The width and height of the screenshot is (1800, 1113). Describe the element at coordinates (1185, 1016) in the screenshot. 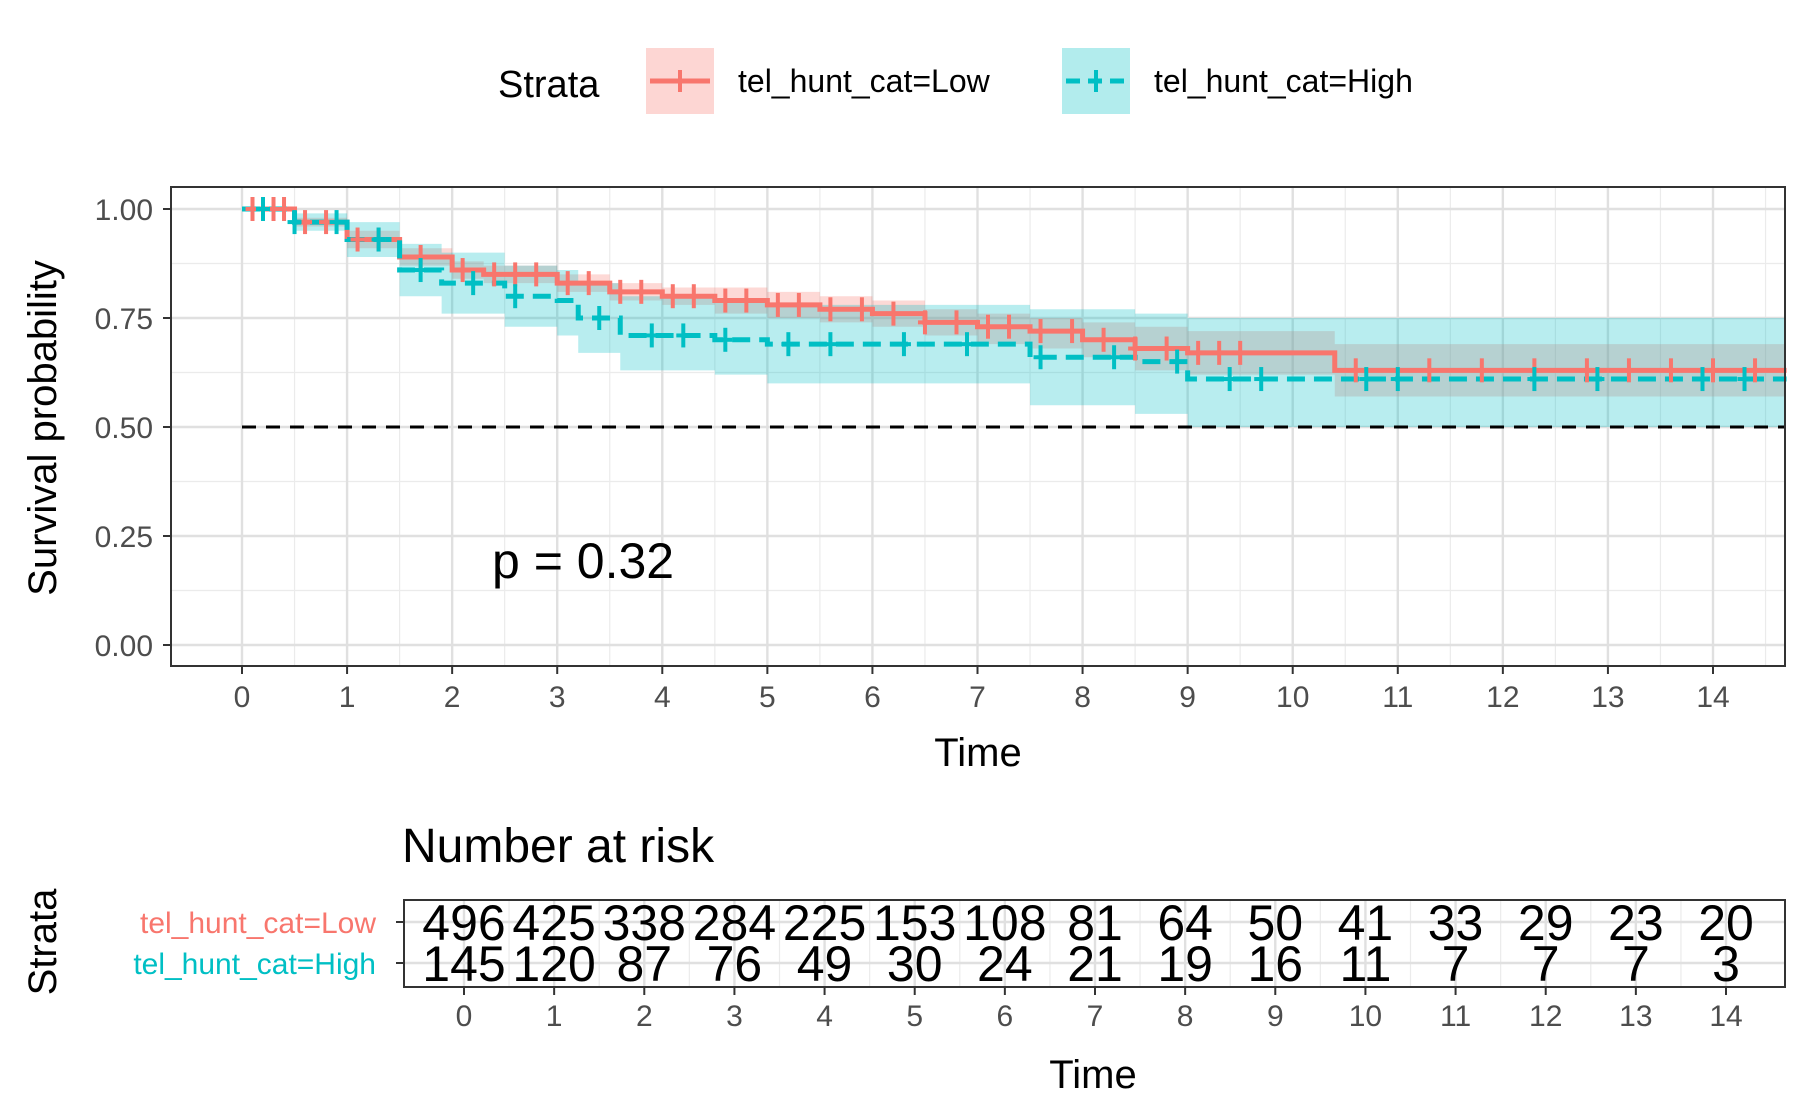

I see `risk-x-tick-label: 8` at that location.